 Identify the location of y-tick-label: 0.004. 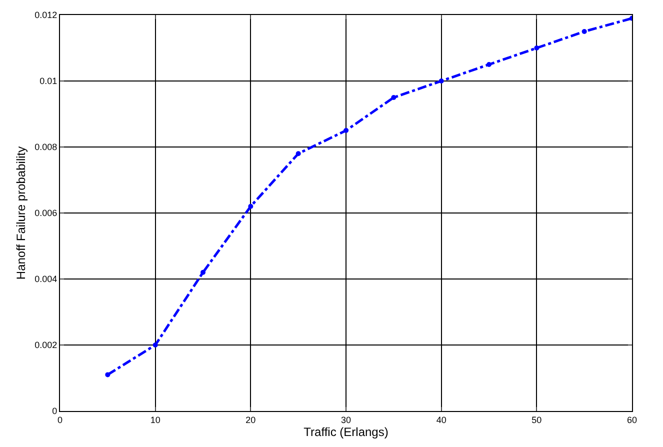
(46, 279).